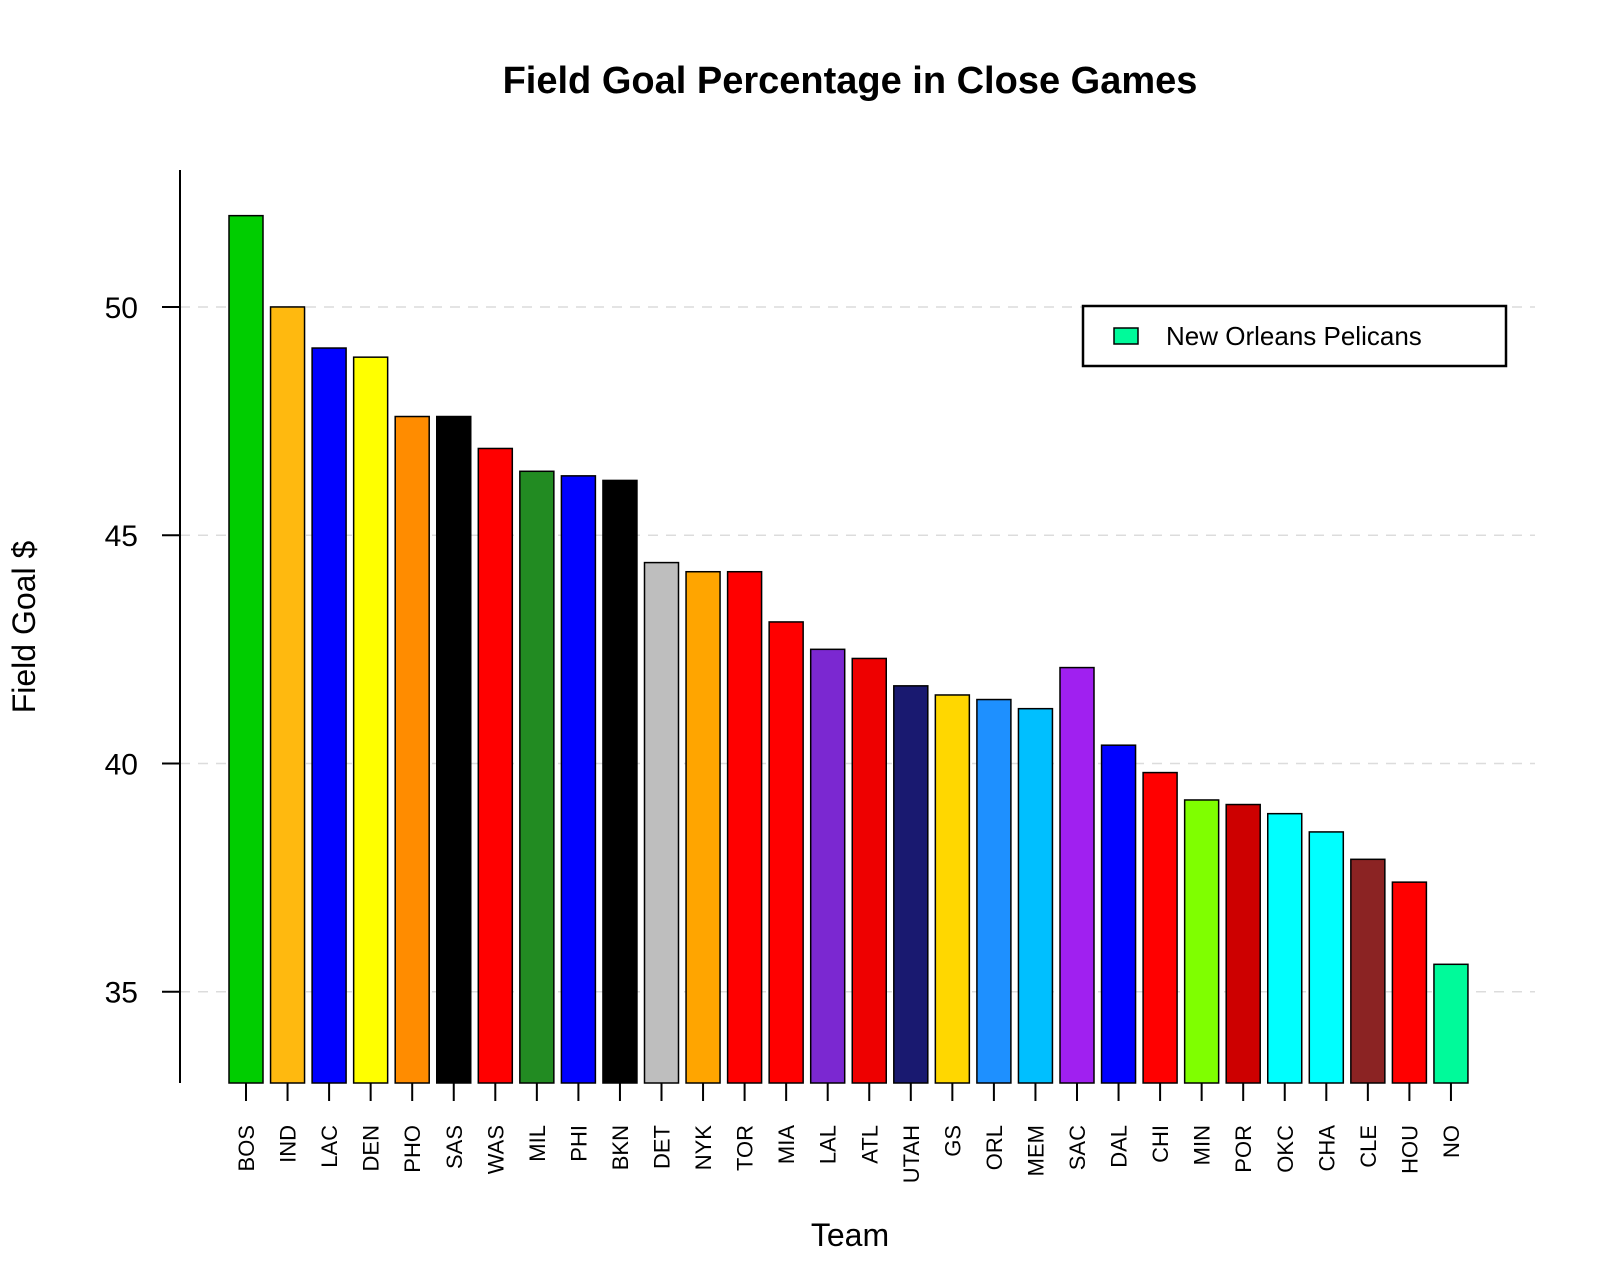 Image resolution: width=1600 pixels, height=1281 pixels. Describe the element at coordinates (578, 779) in the screenshot. I see `bar-phi` at that location.